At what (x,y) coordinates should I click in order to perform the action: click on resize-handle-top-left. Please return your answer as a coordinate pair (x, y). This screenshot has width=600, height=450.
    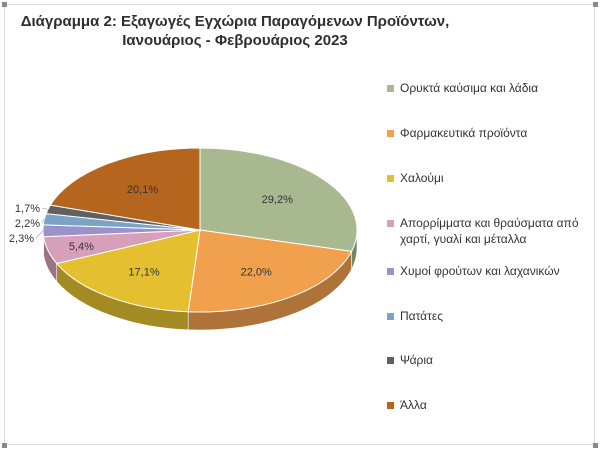
    Looking at the image, I should click on (4, 4).